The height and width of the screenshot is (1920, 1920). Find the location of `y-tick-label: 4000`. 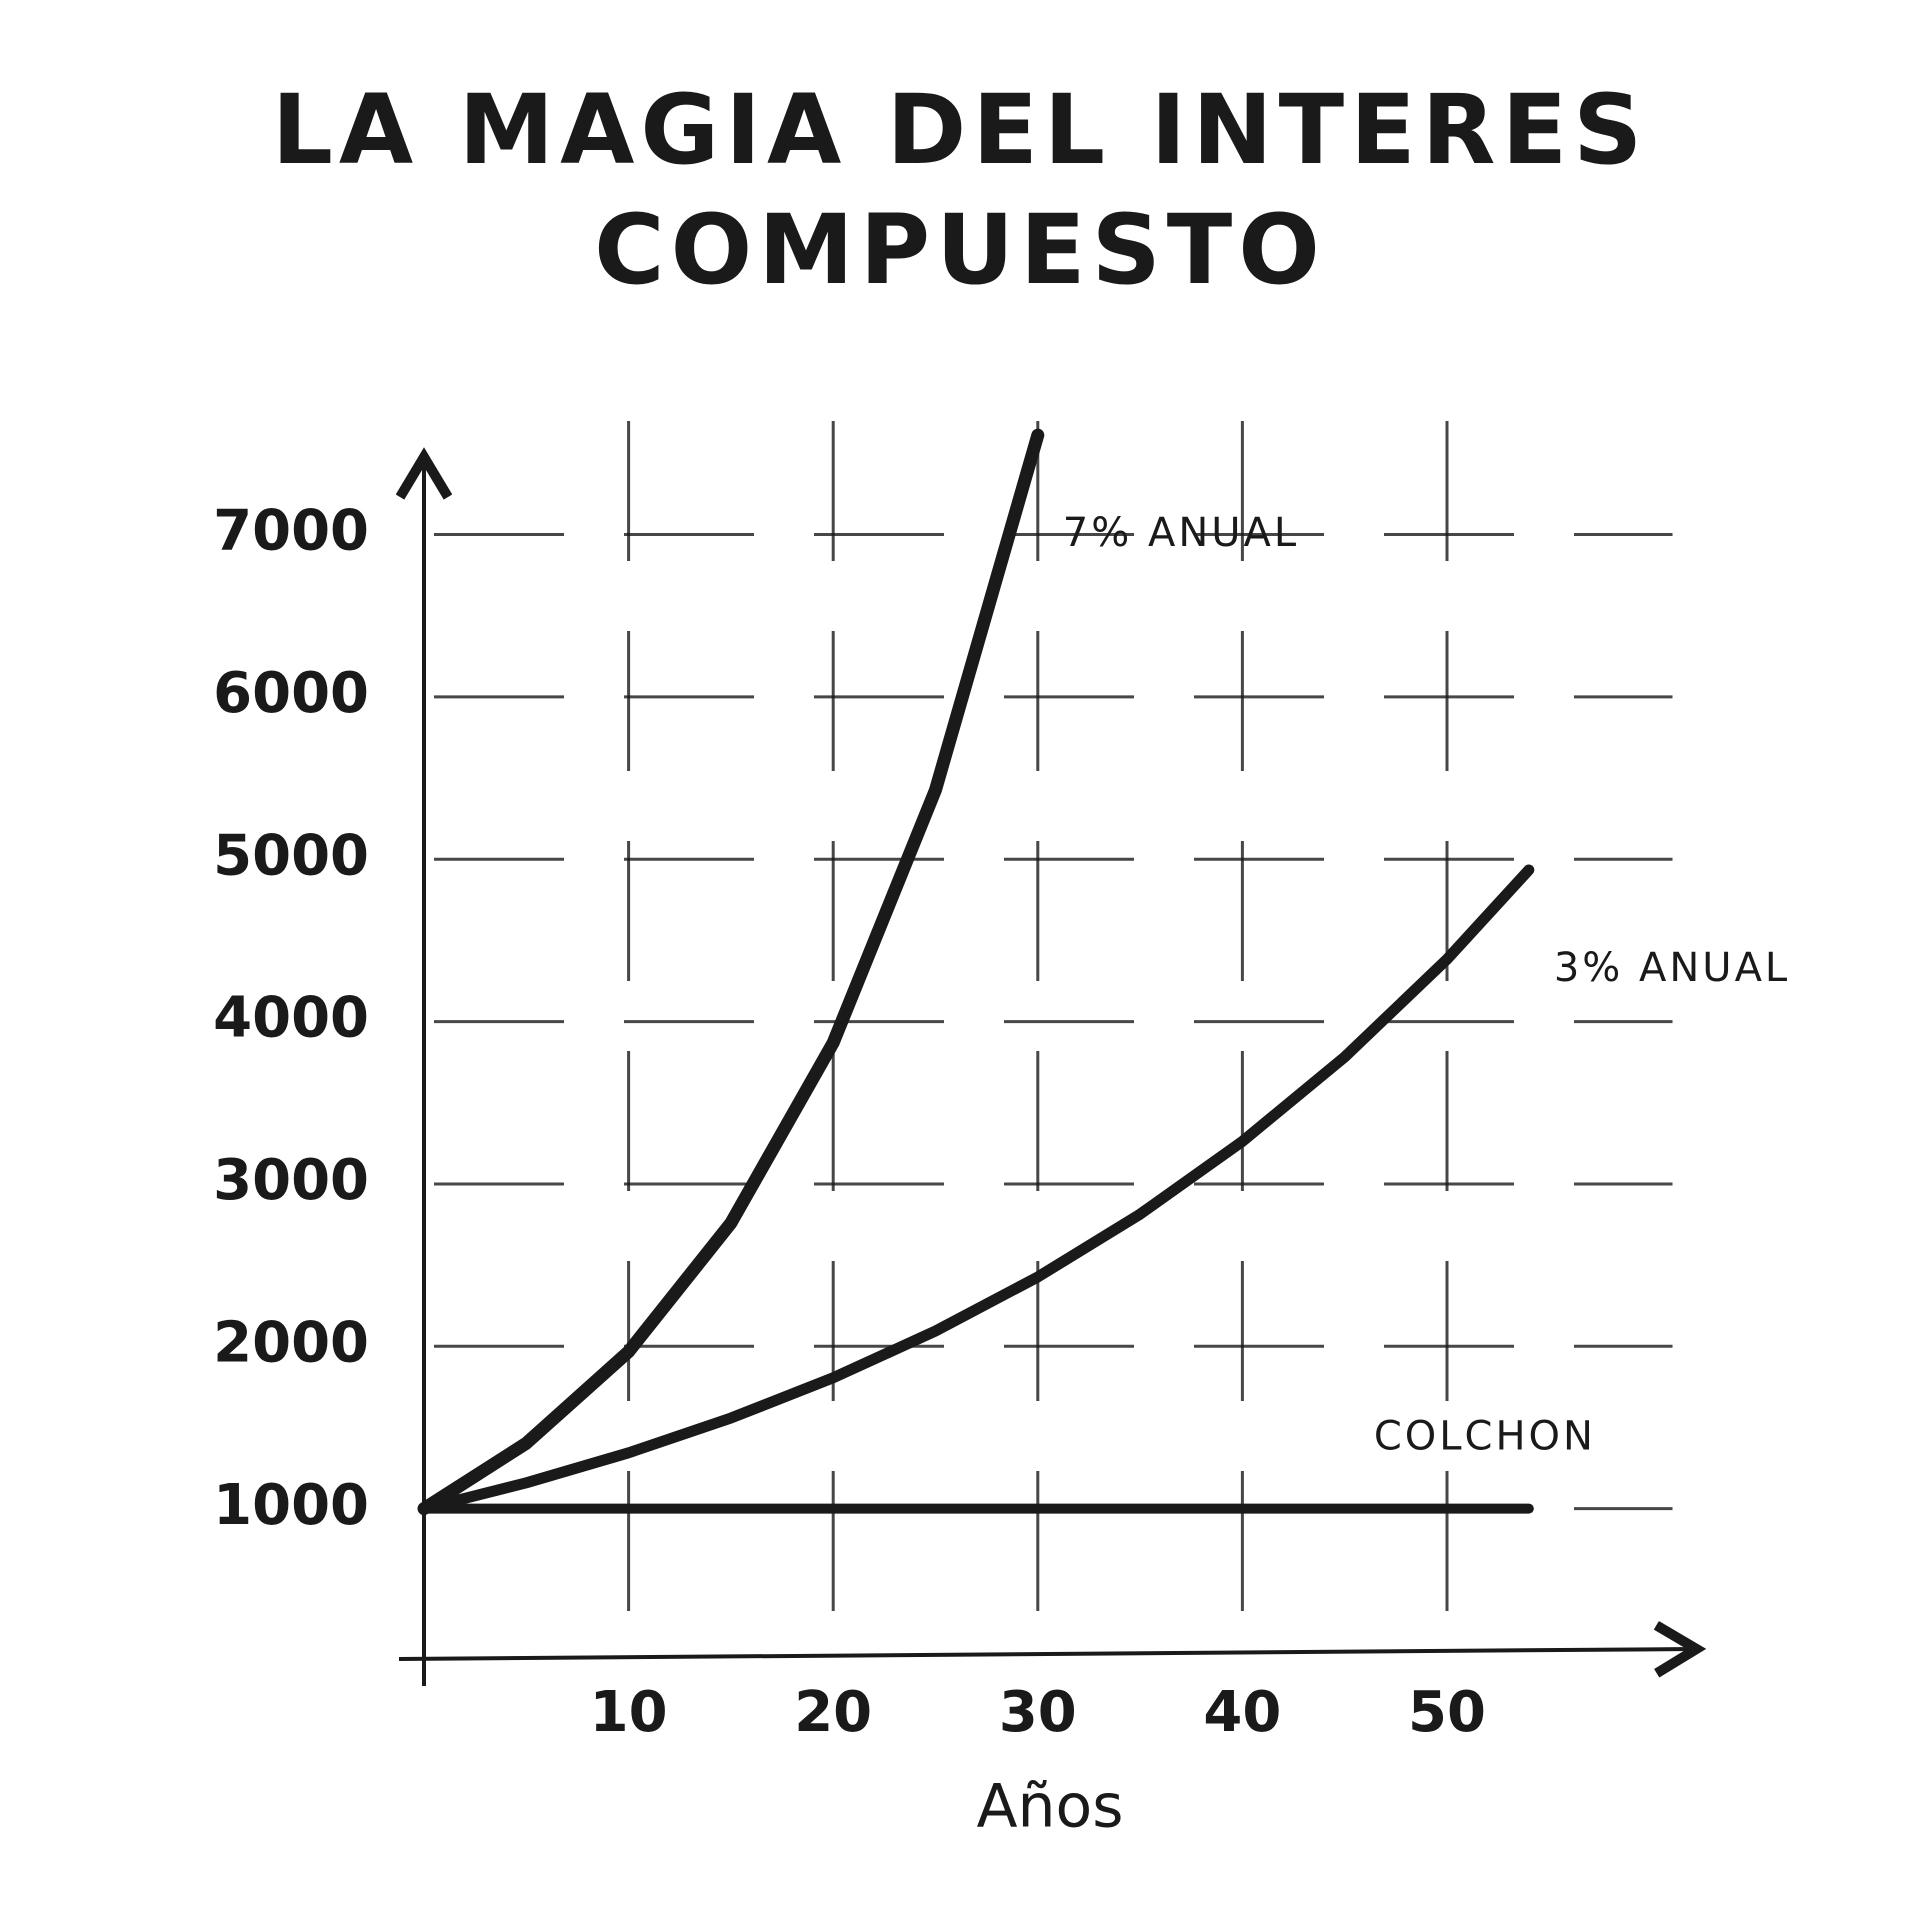

y-tick-label: 4000 is located at coordinates (291, 1018).